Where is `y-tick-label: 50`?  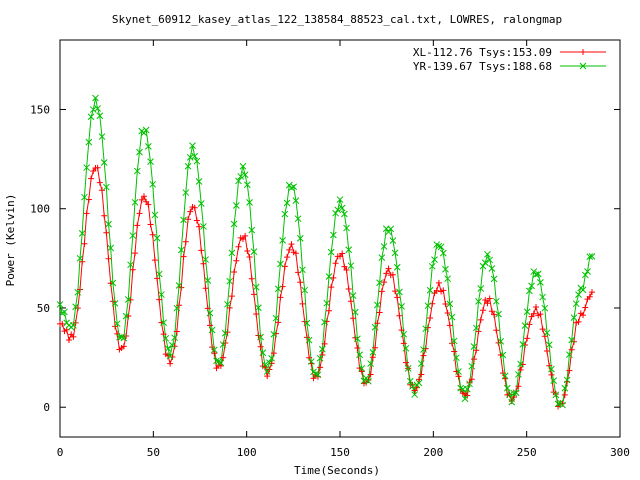
y-tick-label: 50 is located at coordinates (43, 308).